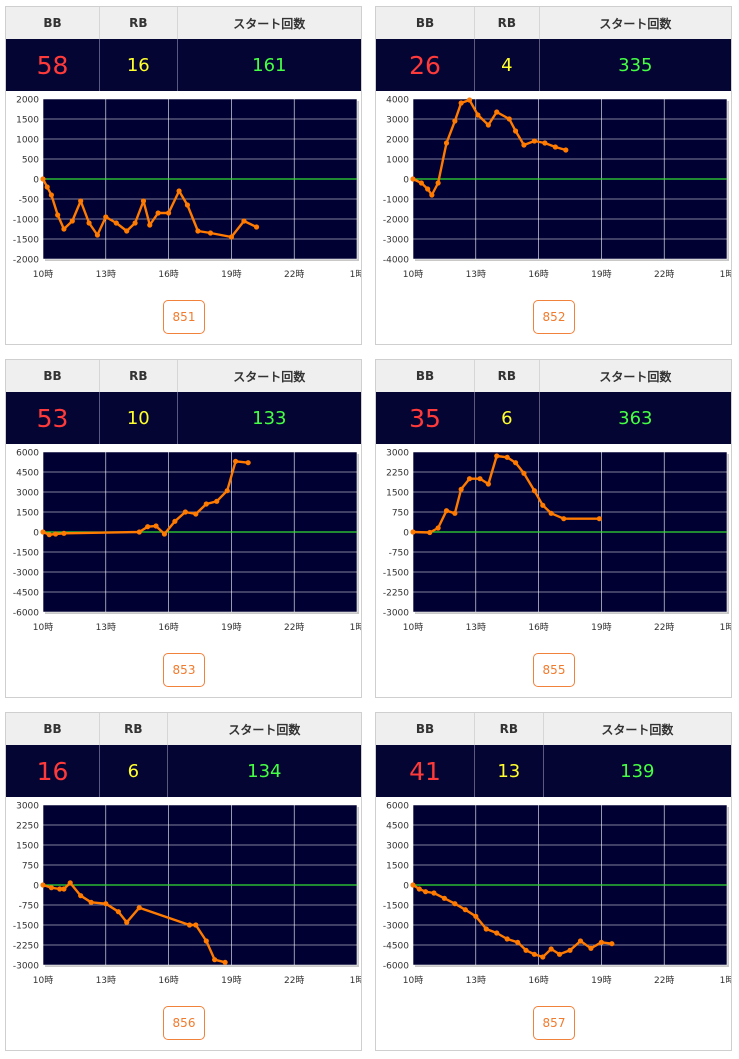 The height and width of the screenshot is (1059, 739). Describe the element at coordinates (183, 402) in the screenshot. I see `stats-table: BB RB スタート回数 53 10 133` at that location.